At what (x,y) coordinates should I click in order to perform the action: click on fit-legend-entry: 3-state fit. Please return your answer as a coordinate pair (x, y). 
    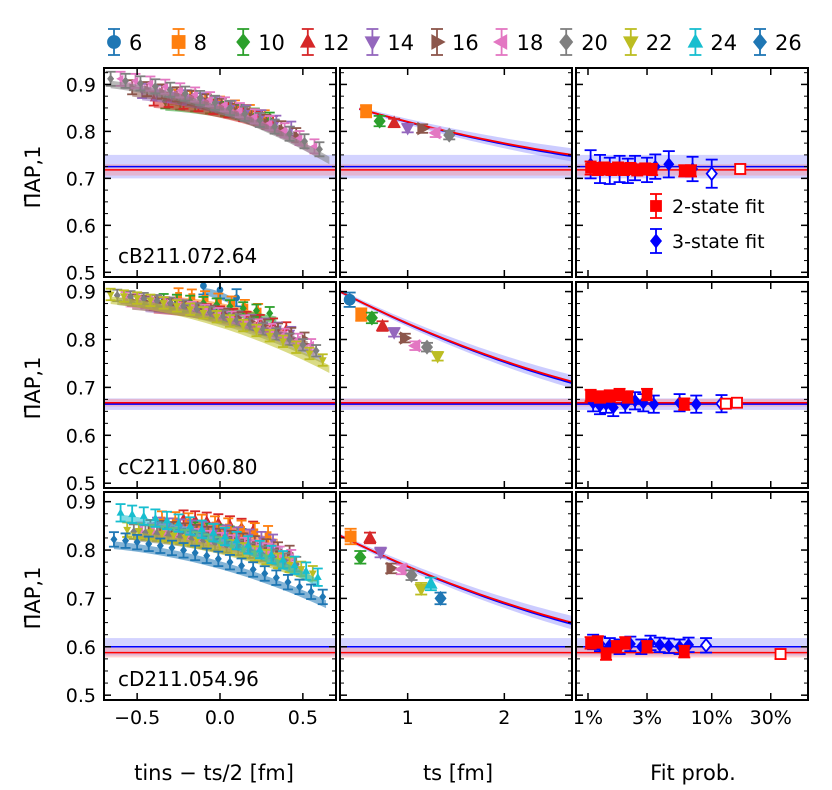
    Looking at the image, I should click on (707, 241).